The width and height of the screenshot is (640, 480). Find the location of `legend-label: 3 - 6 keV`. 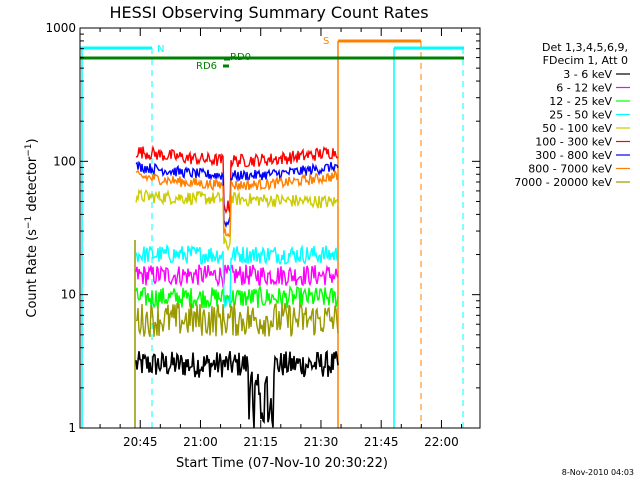

legend-label: 3 - 6 keV is located at coordinates (587, 74).